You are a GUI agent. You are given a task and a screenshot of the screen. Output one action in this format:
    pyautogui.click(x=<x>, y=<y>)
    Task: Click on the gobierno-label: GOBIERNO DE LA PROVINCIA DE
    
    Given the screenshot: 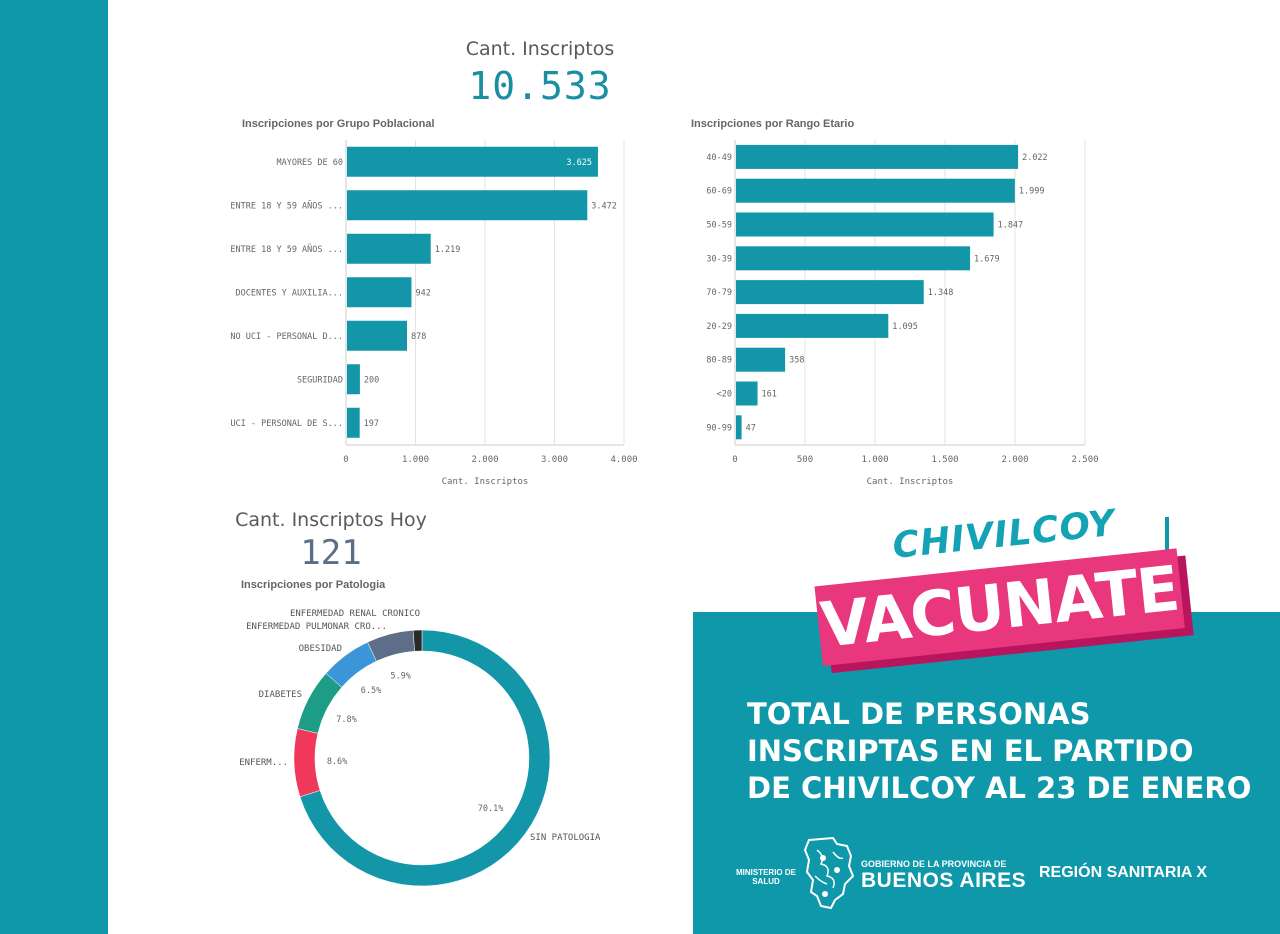 What is the action you would take?
    pyautogui.click(x=934, y=864)
    